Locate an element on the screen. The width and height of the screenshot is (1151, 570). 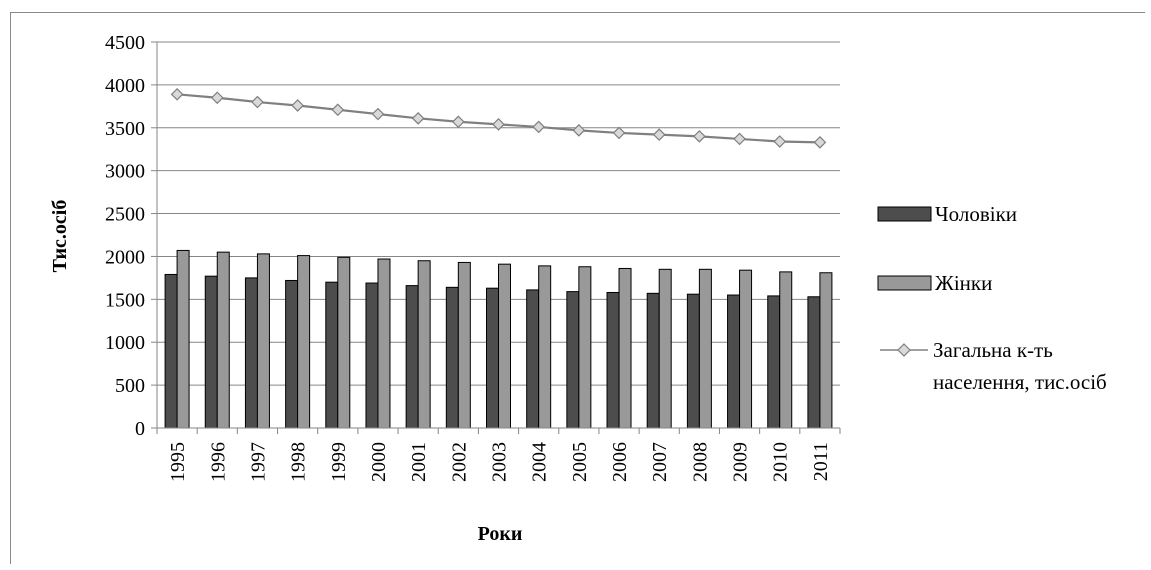
bar-women-2004 is located at coordinates (545, 347).